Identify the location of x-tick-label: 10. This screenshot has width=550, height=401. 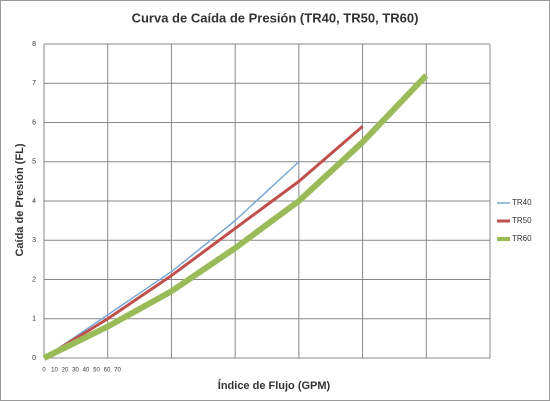
(54, 371).